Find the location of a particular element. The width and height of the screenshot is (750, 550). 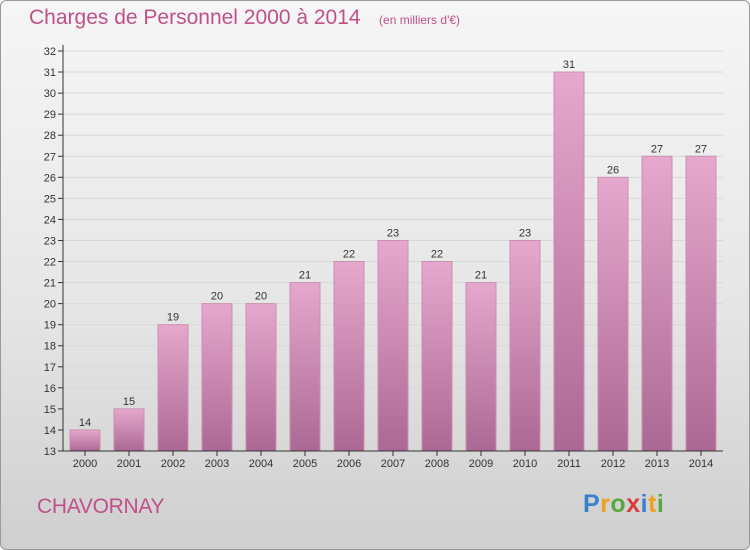

y-tick-label: 29 is located at coordinates (50, 115).